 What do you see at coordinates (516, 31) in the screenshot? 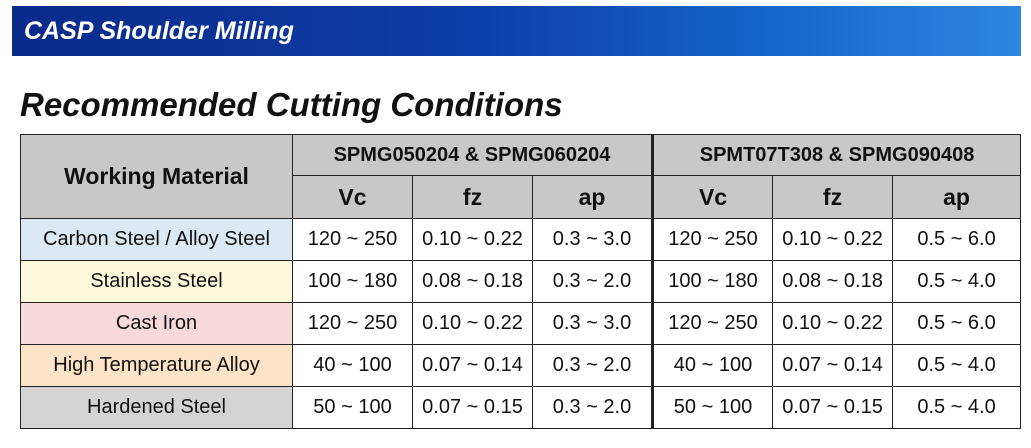
I see `section-banner: CASP Shoulder Milling` at bounding box center [516, 31].